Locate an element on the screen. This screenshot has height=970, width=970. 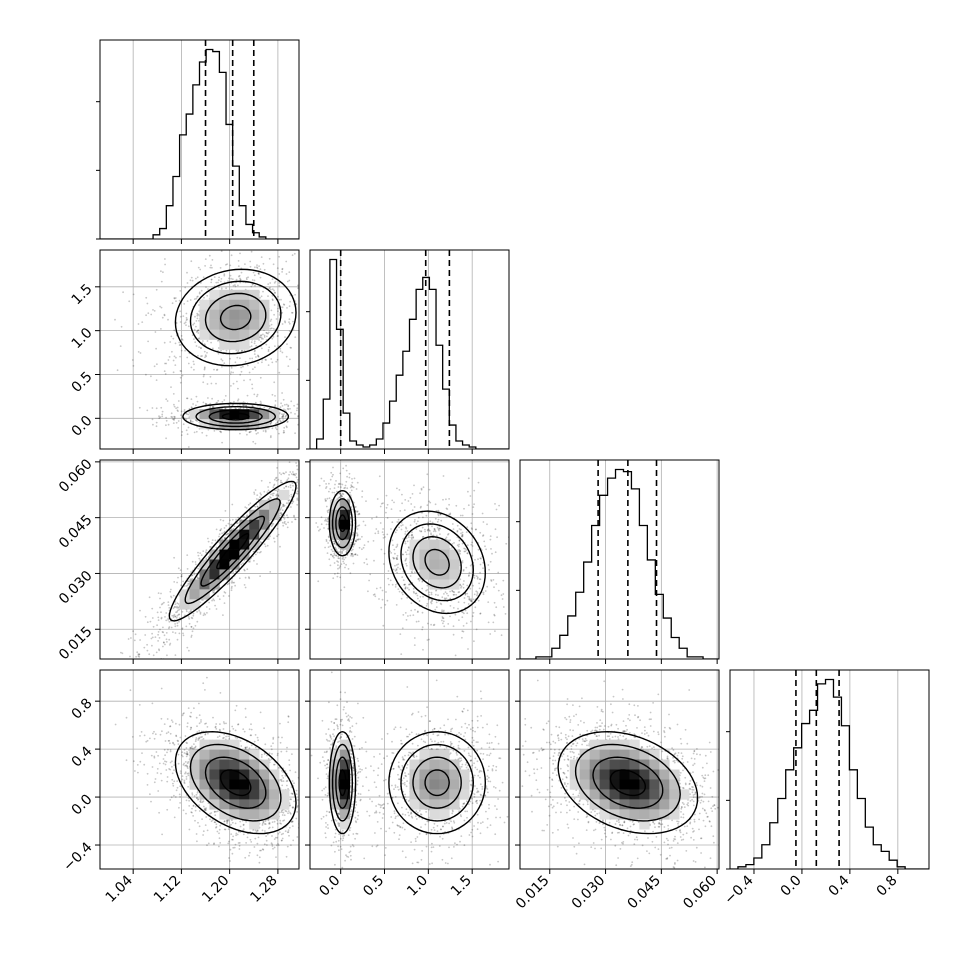
y-tick-label: 0.030 is located at coordinates (76, 588).